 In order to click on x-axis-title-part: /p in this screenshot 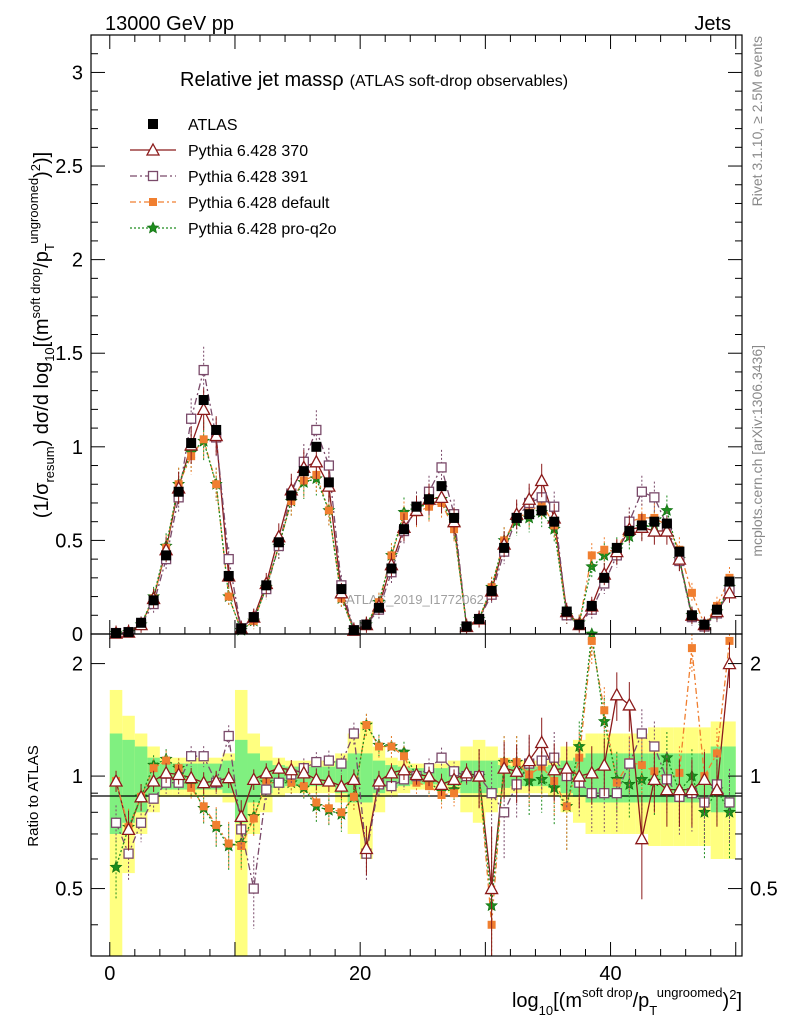, I will do `click(641, 1001)`.